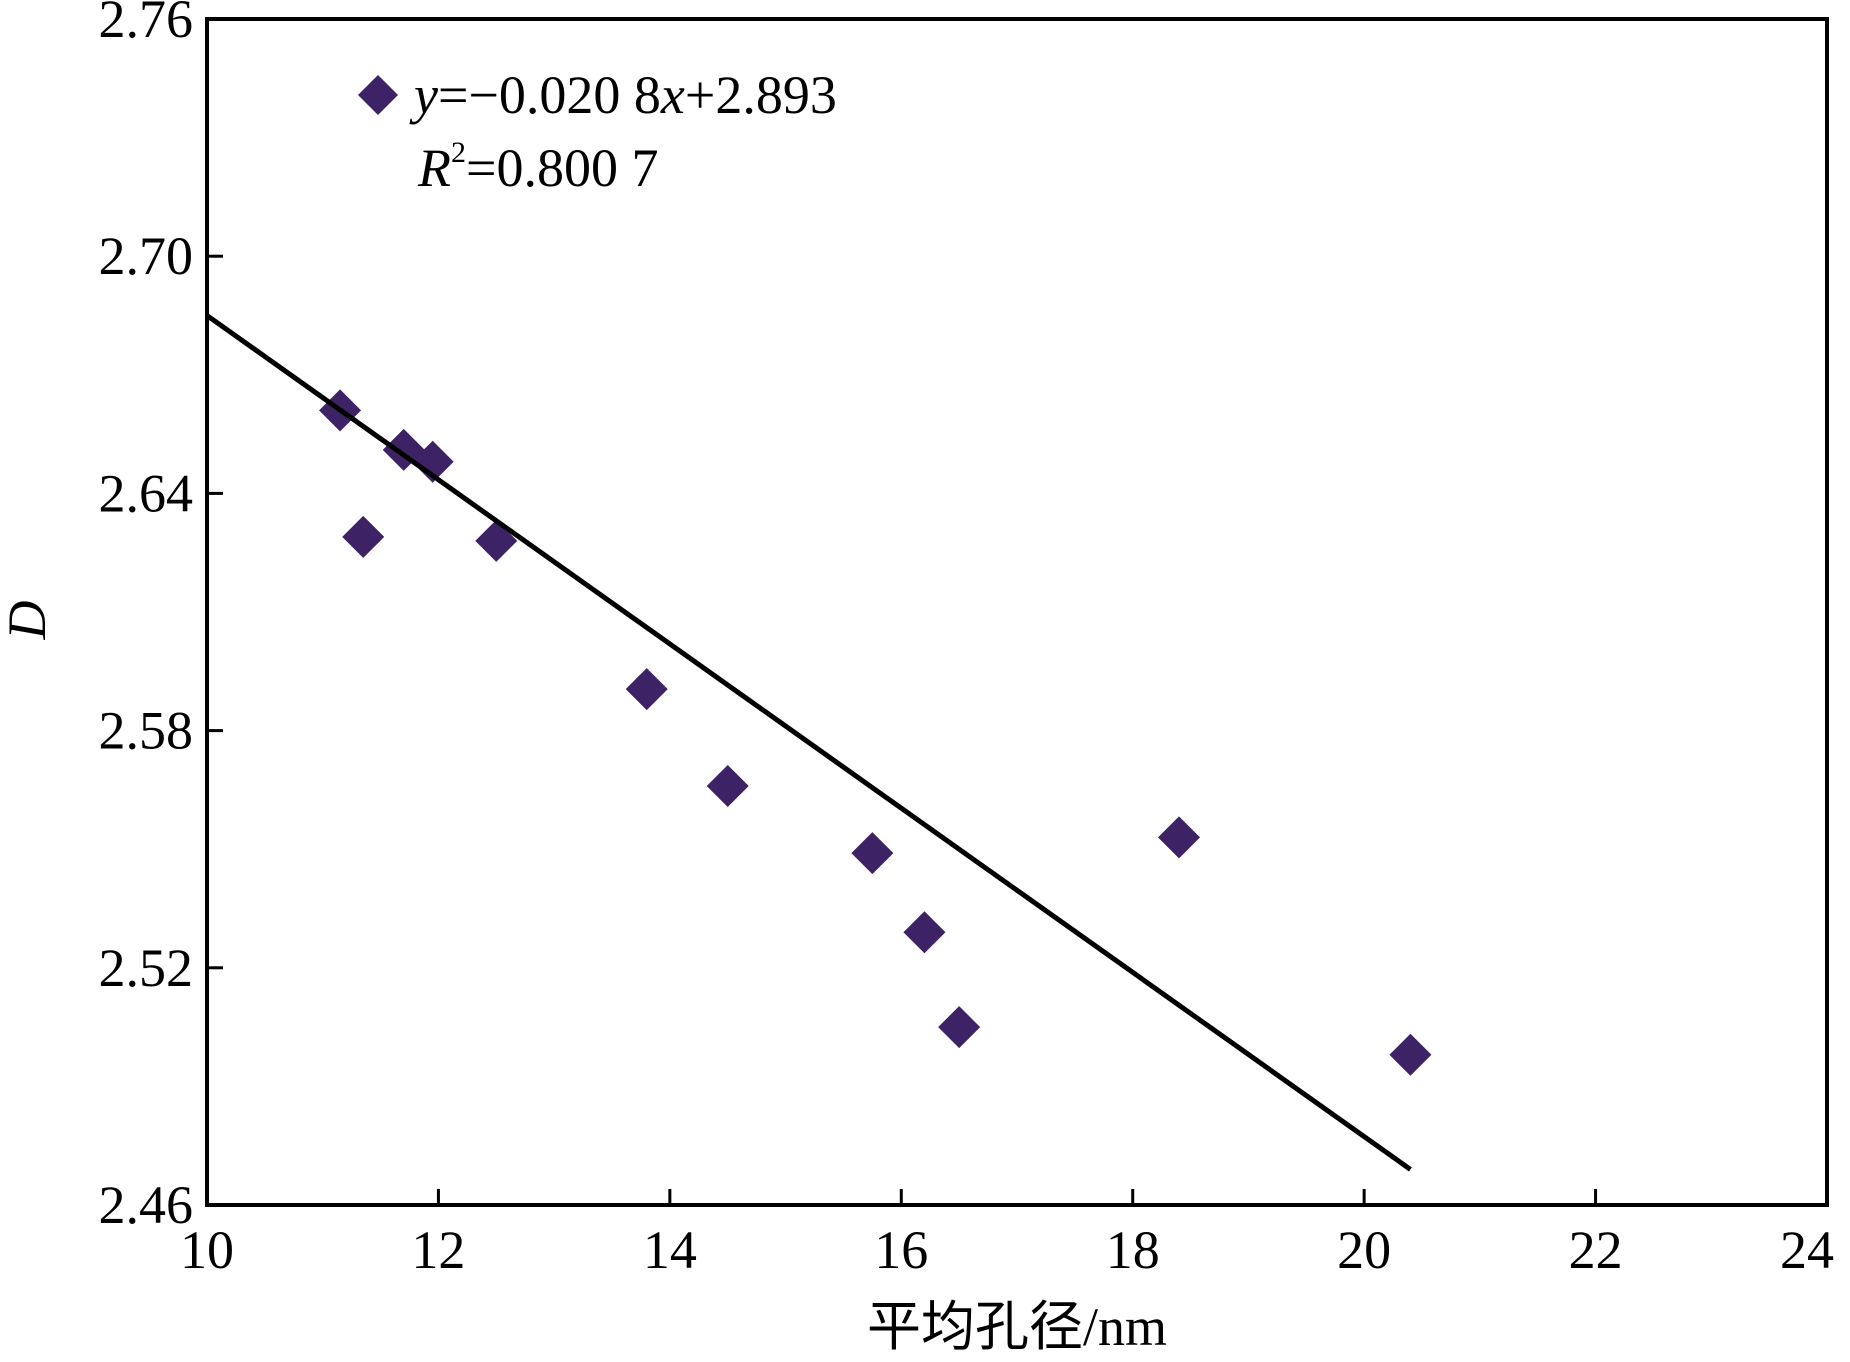  Describe the element at coordinates (562, 168) in the screenshot. I see `r2-value: =0.800 7` at that location.